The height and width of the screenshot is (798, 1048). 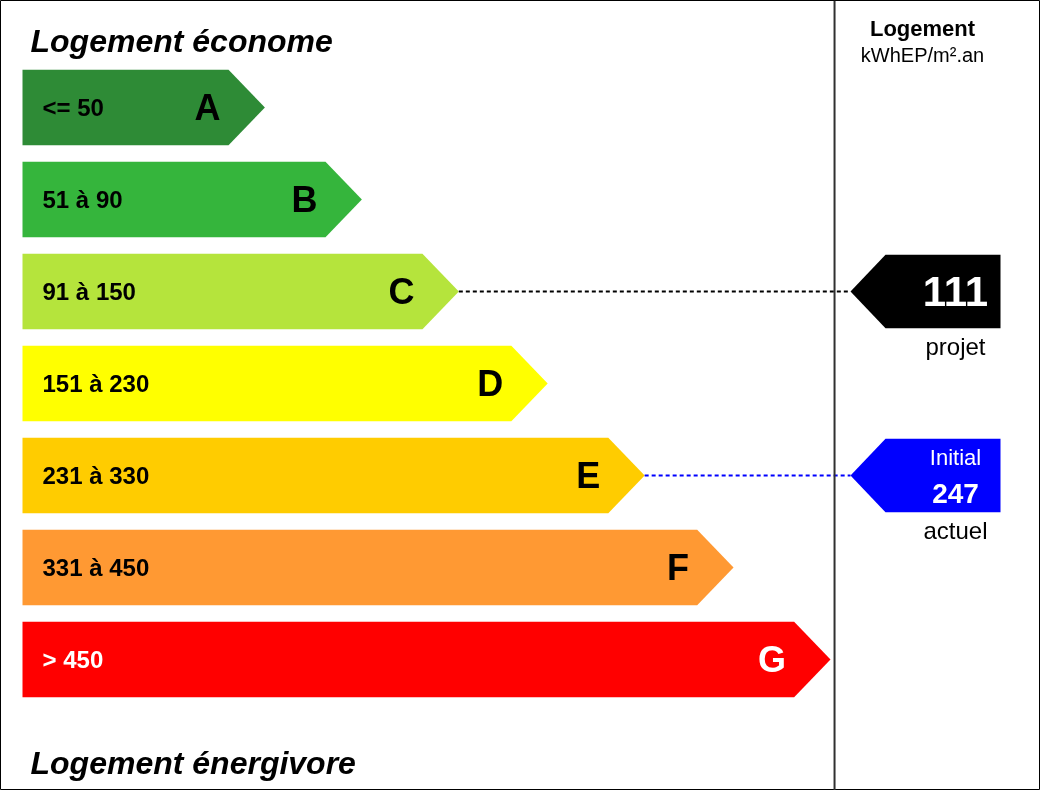 I want to click on y-tick-label: B, so click(x=304, y=199).